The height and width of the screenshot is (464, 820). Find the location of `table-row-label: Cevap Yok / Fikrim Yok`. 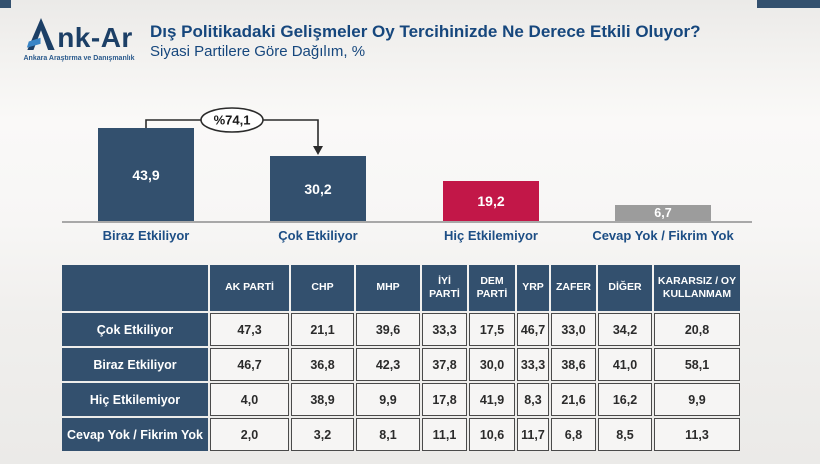

table-row-label: Cevap Yok / Fikrim Yok is located at coordinates (135, 434).